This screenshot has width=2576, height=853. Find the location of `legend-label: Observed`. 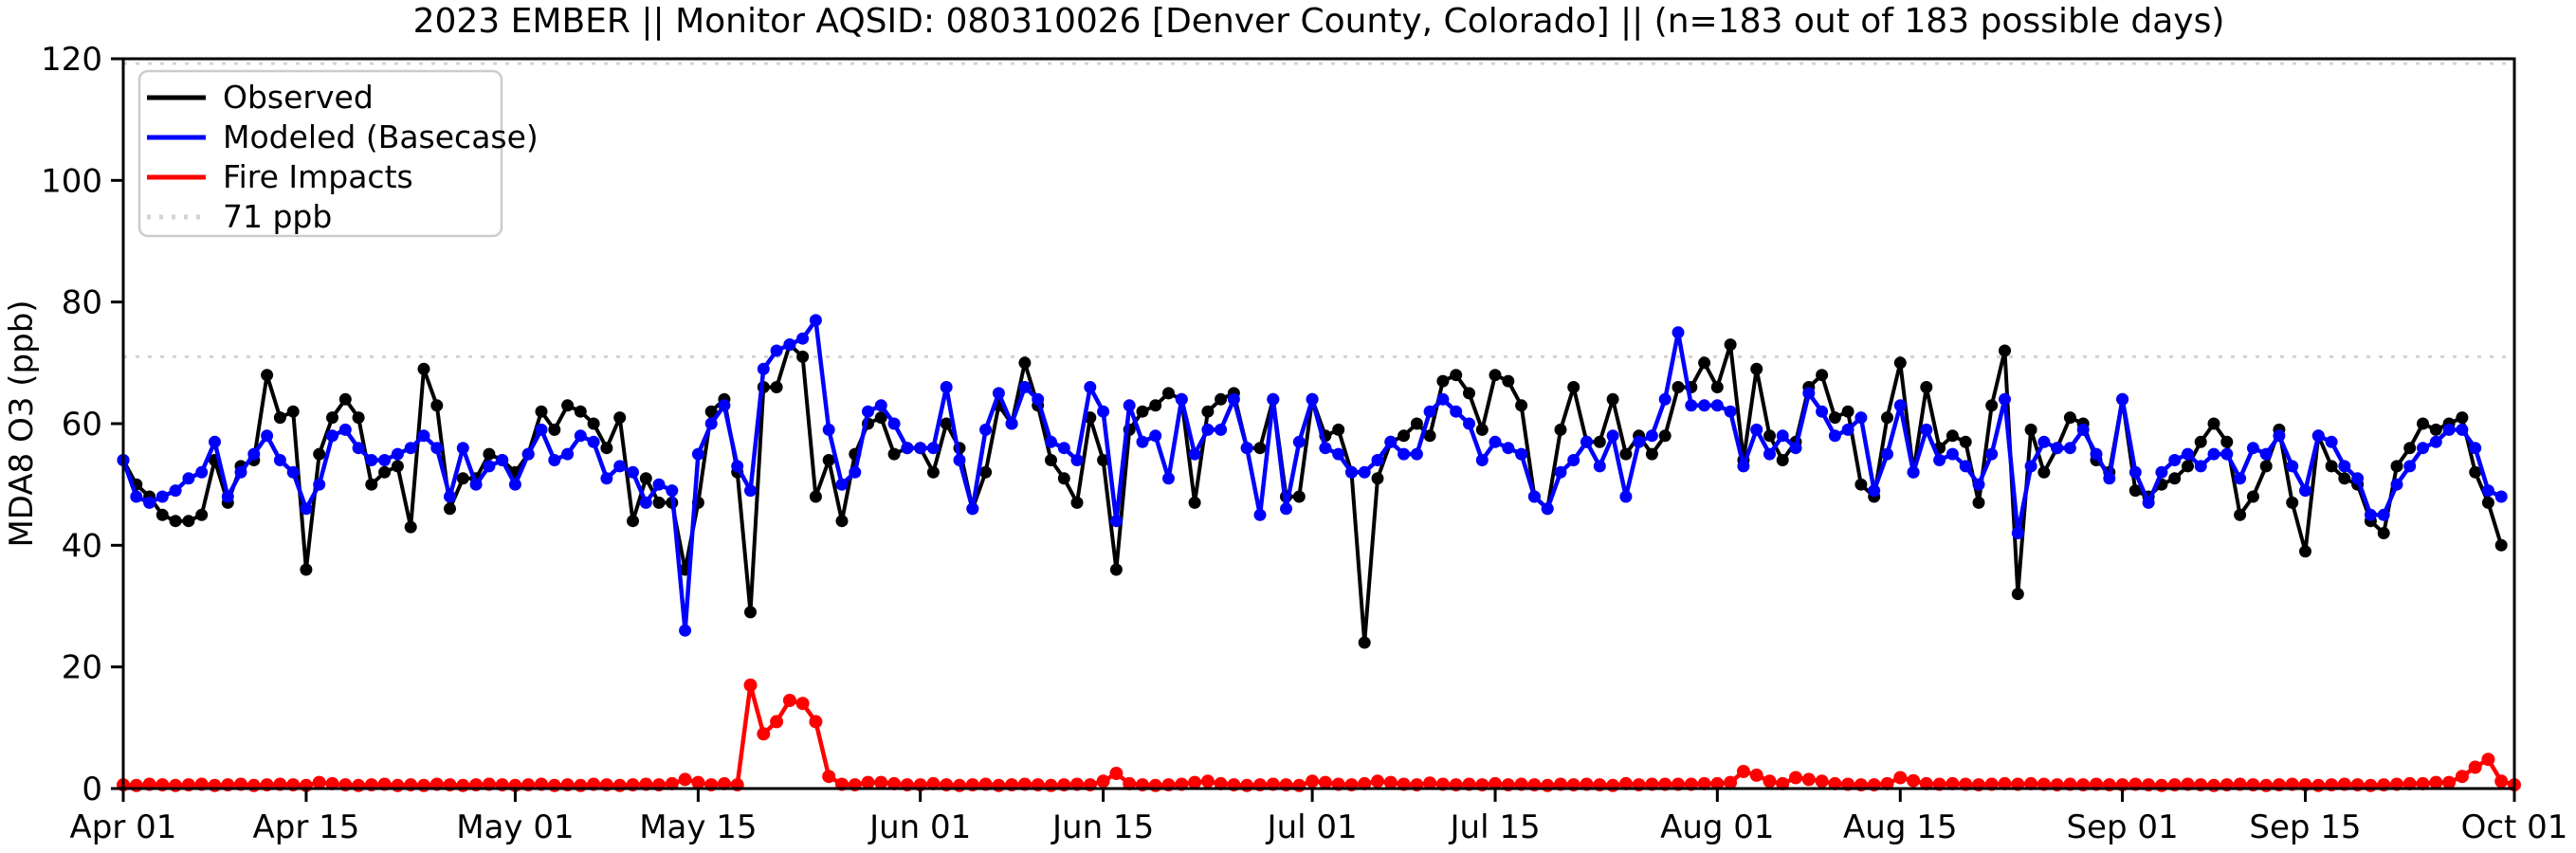

legend-label: Observed is located at coordinates (298, 97).